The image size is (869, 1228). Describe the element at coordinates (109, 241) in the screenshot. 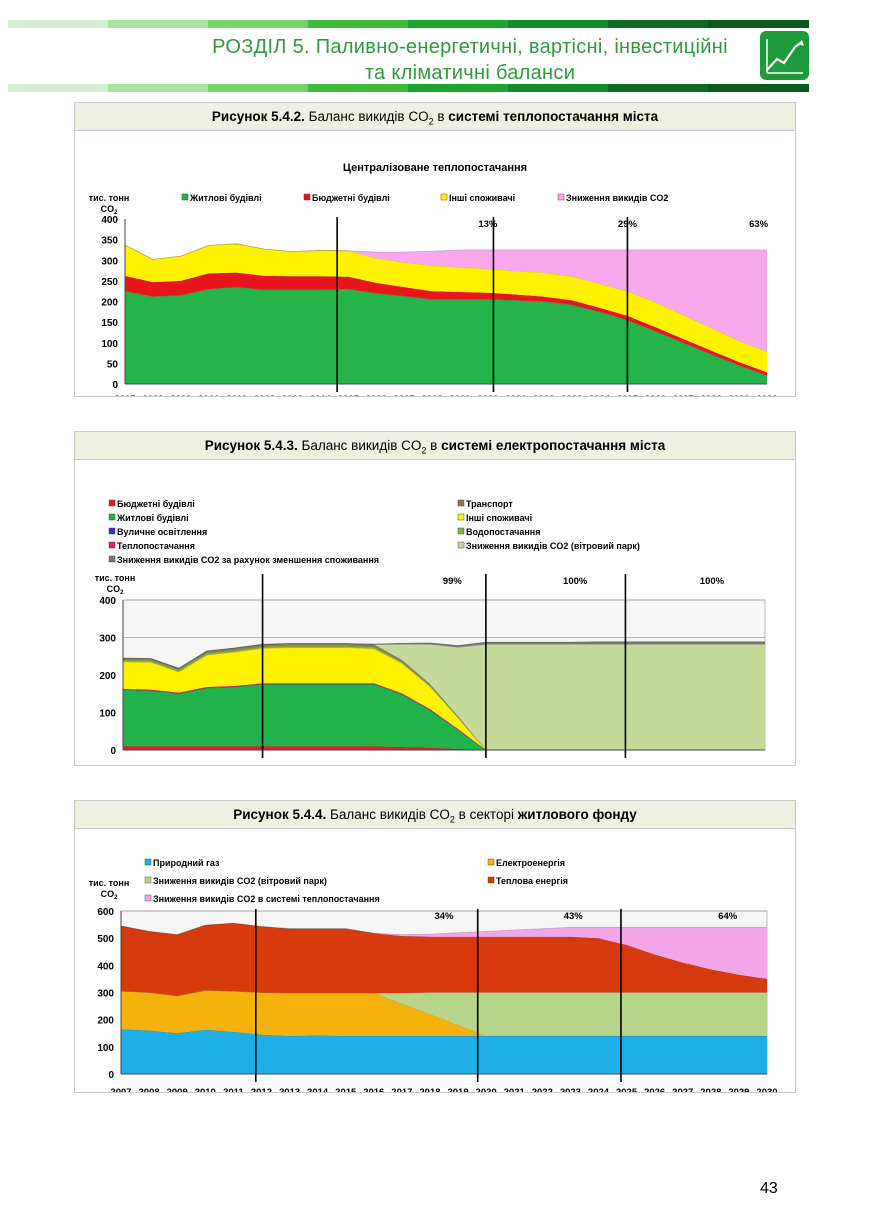

I see `y-tick-label: 350` at that location.